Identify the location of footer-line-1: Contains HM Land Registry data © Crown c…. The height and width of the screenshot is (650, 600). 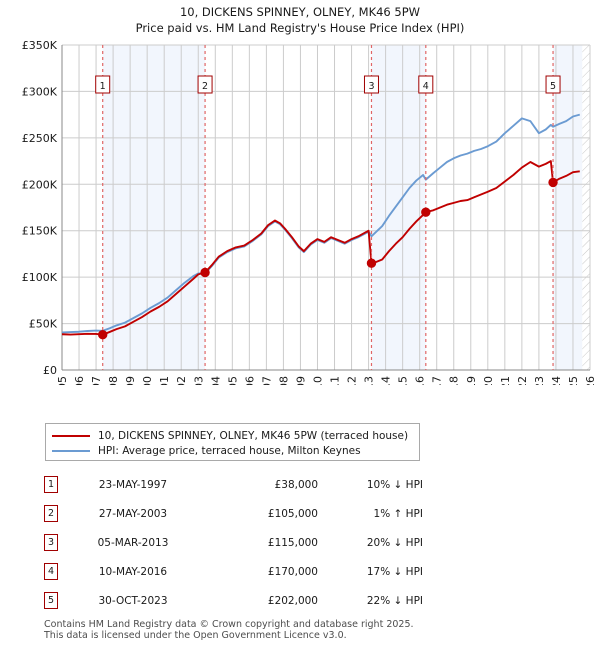
(229, 624).